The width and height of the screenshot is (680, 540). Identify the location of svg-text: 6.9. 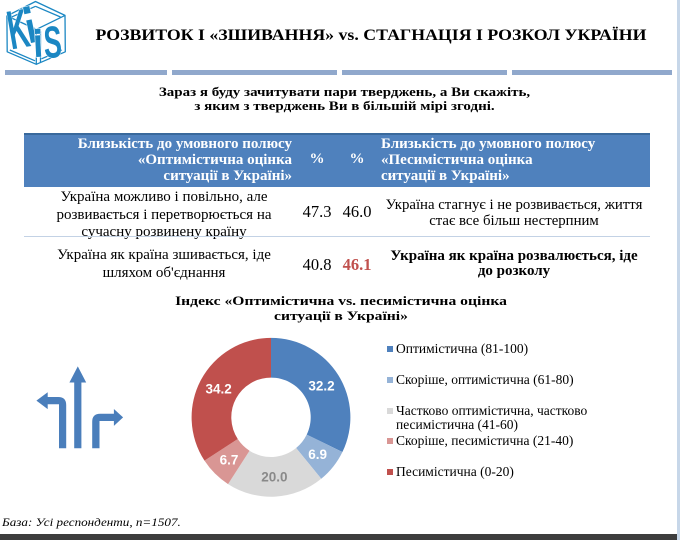
(317, 454).